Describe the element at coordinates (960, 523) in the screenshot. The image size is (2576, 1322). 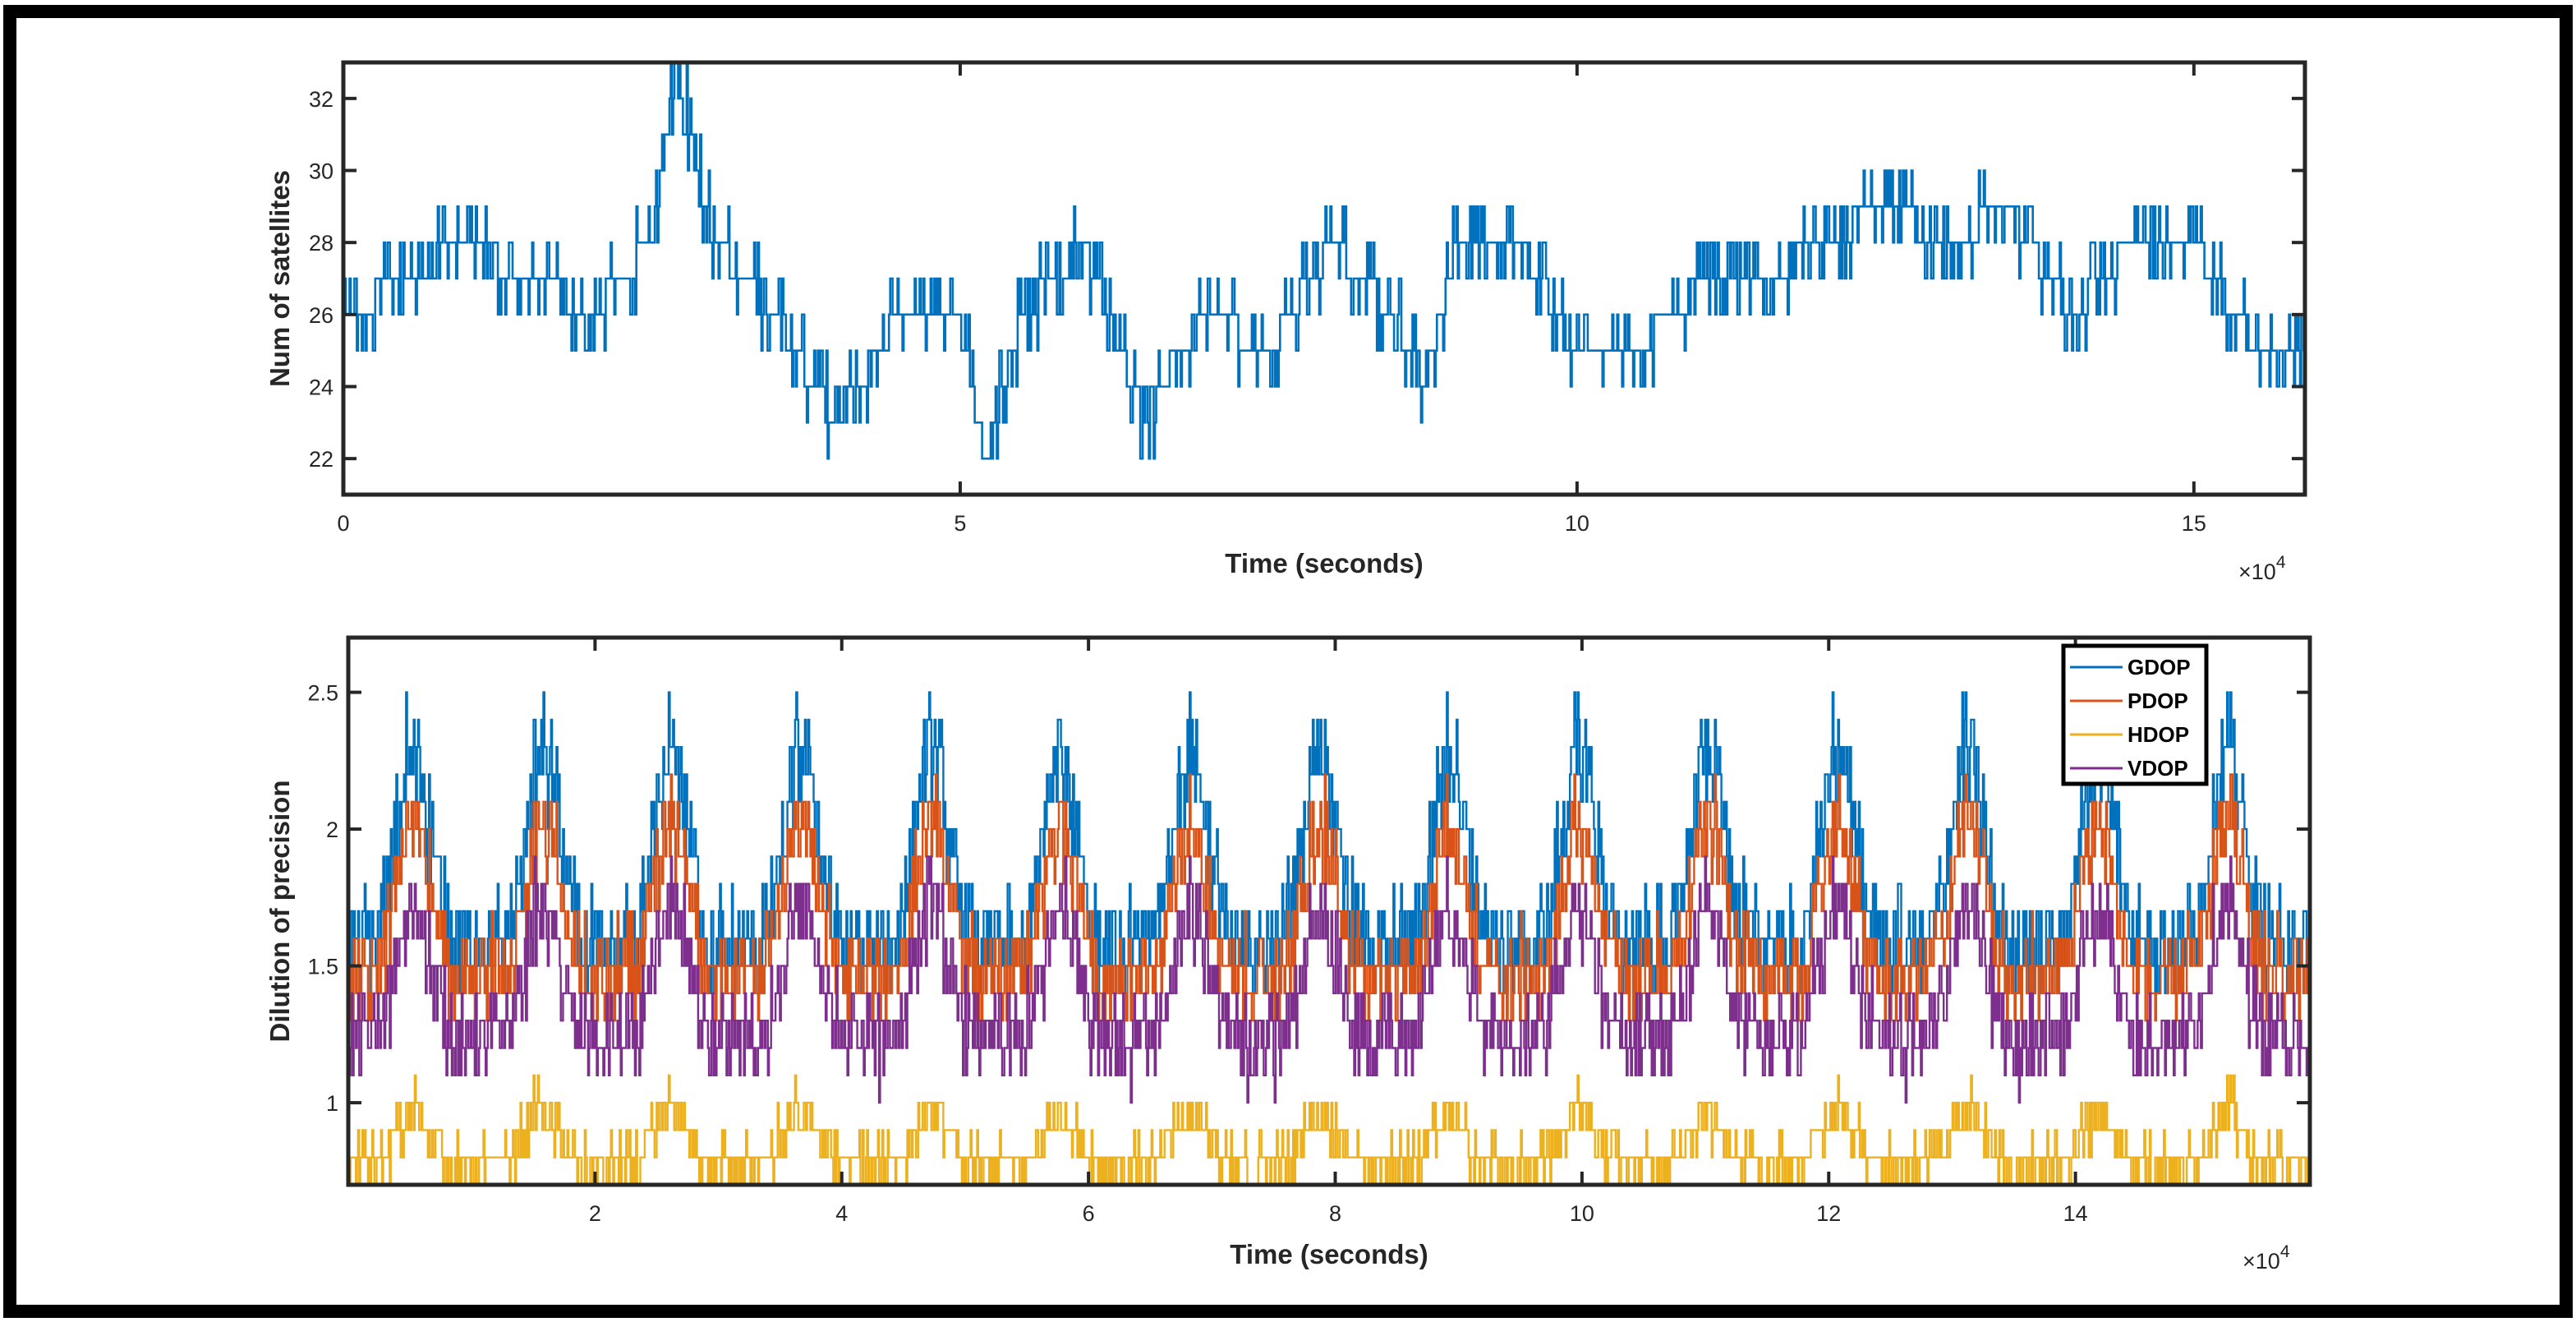
I see `satellites-xtick-label: 5` at that location.